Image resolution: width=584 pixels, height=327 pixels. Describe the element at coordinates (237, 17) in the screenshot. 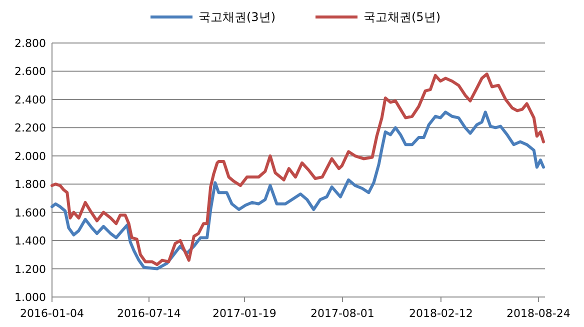

I see `legend-label: 국고채권(3년)` at that location.